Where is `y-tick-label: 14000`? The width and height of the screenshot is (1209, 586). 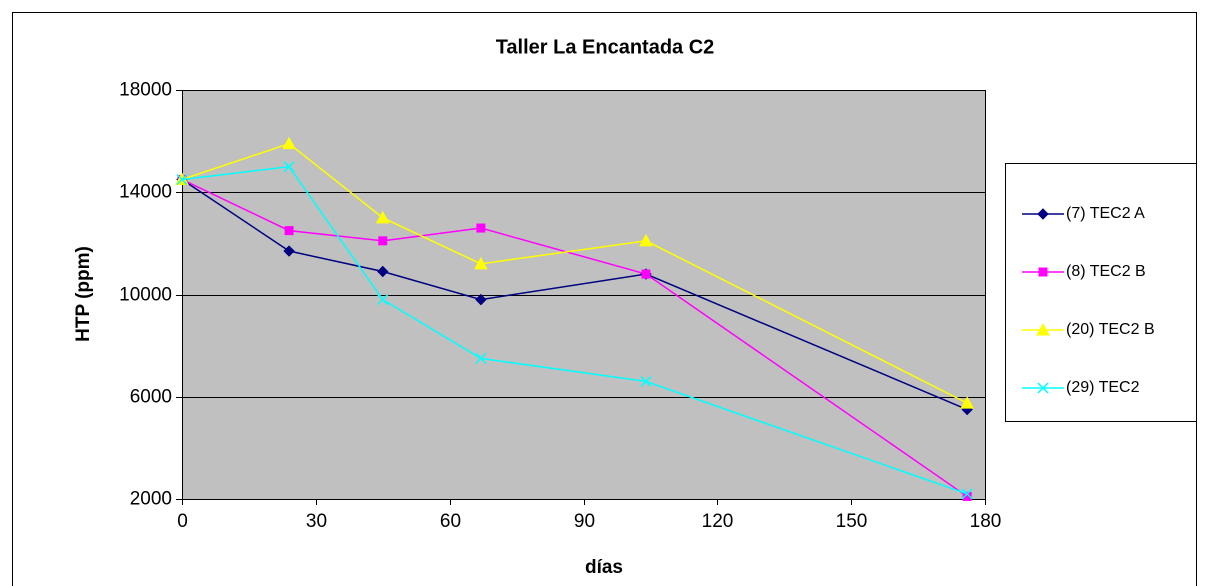 y-tick-label: 14000 is located at coordinates (145, 192).